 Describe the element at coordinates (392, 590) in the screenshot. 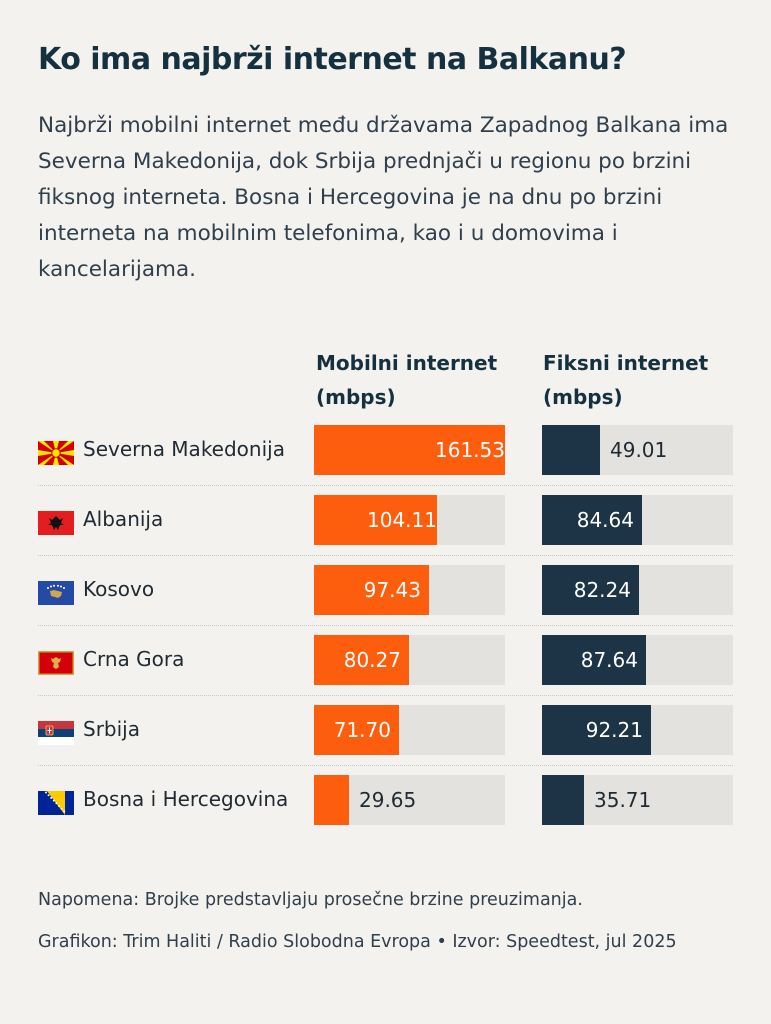

I see `mobile-value-label: 97.43` at that location.